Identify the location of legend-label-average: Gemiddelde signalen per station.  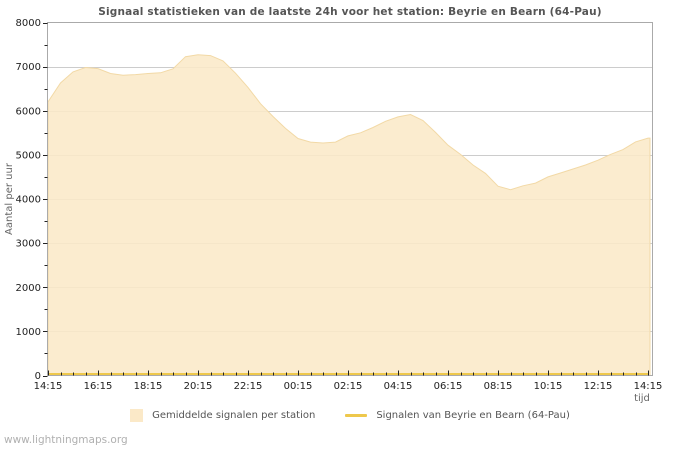
(234, 415).